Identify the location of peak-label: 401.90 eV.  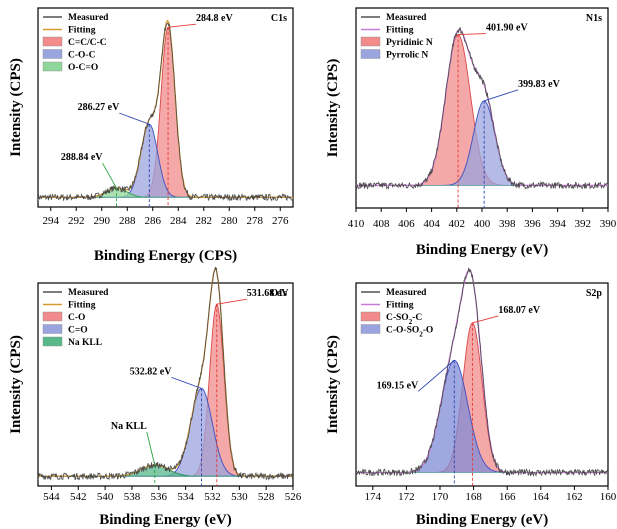
(507, 28).